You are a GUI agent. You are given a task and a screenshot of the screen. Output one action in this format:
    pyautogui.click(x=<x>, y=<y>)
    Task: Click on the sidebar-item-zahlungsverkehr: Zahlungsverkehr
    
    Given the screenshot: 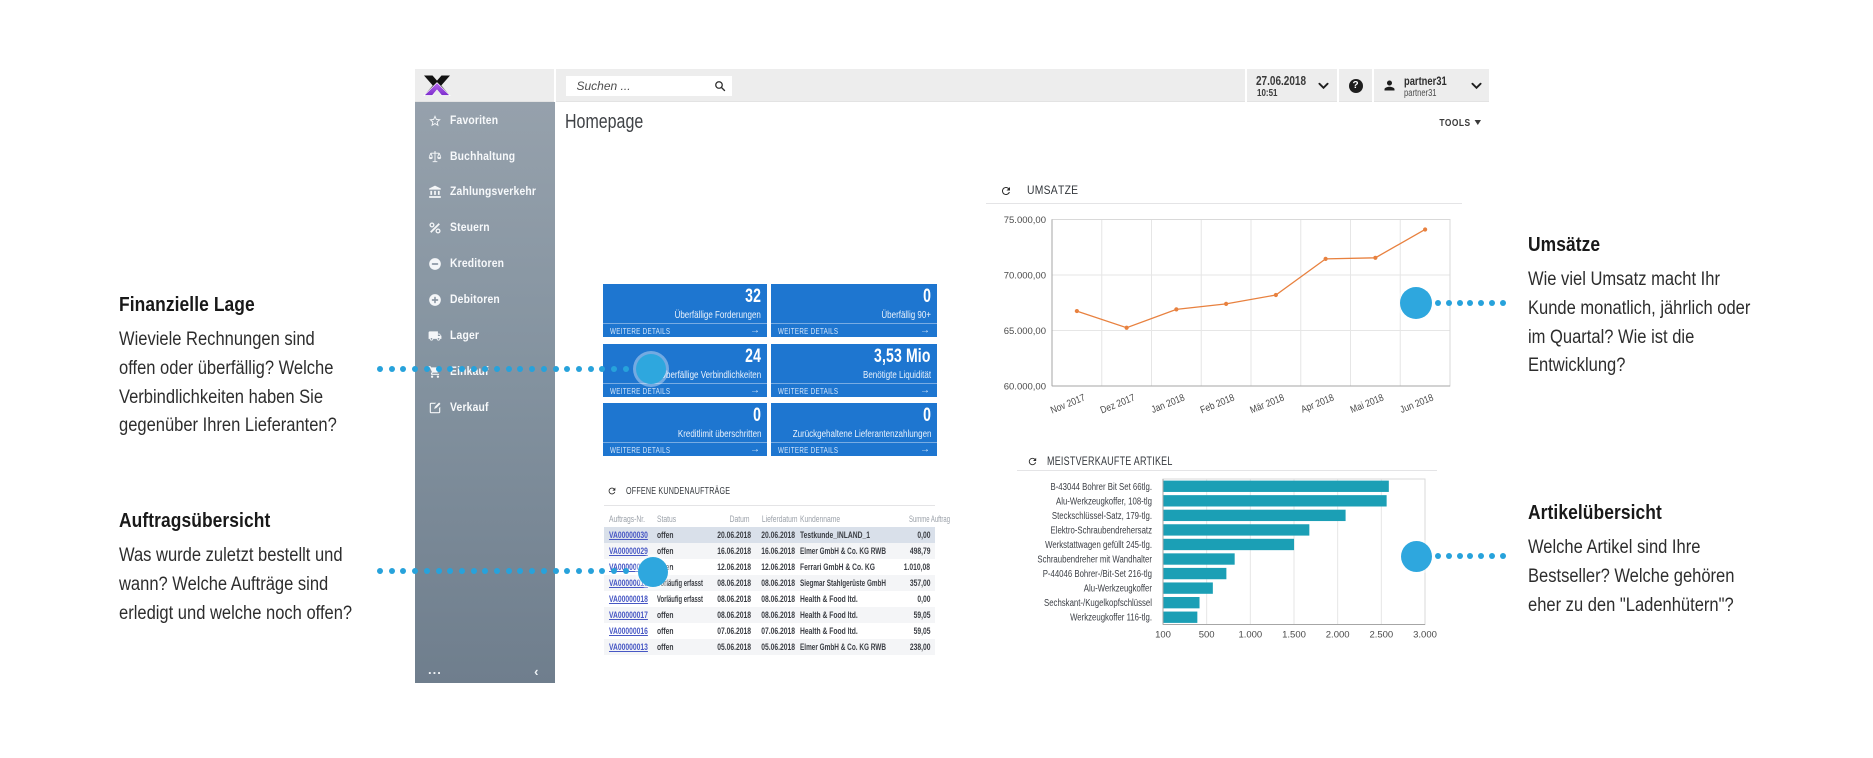 What is the action you would take?
    pyautogui.click(x=485, y=192)
    